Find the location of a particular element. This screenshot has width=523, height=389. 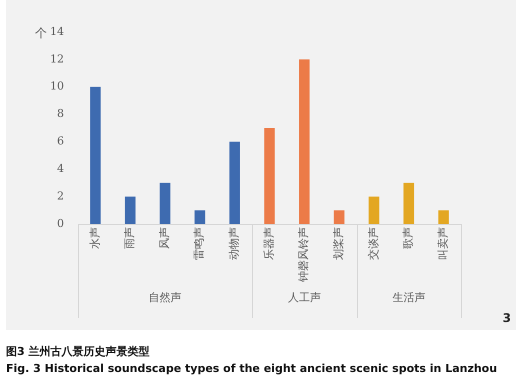

y-tick-label: 6 is located at coordinates (60, 141).